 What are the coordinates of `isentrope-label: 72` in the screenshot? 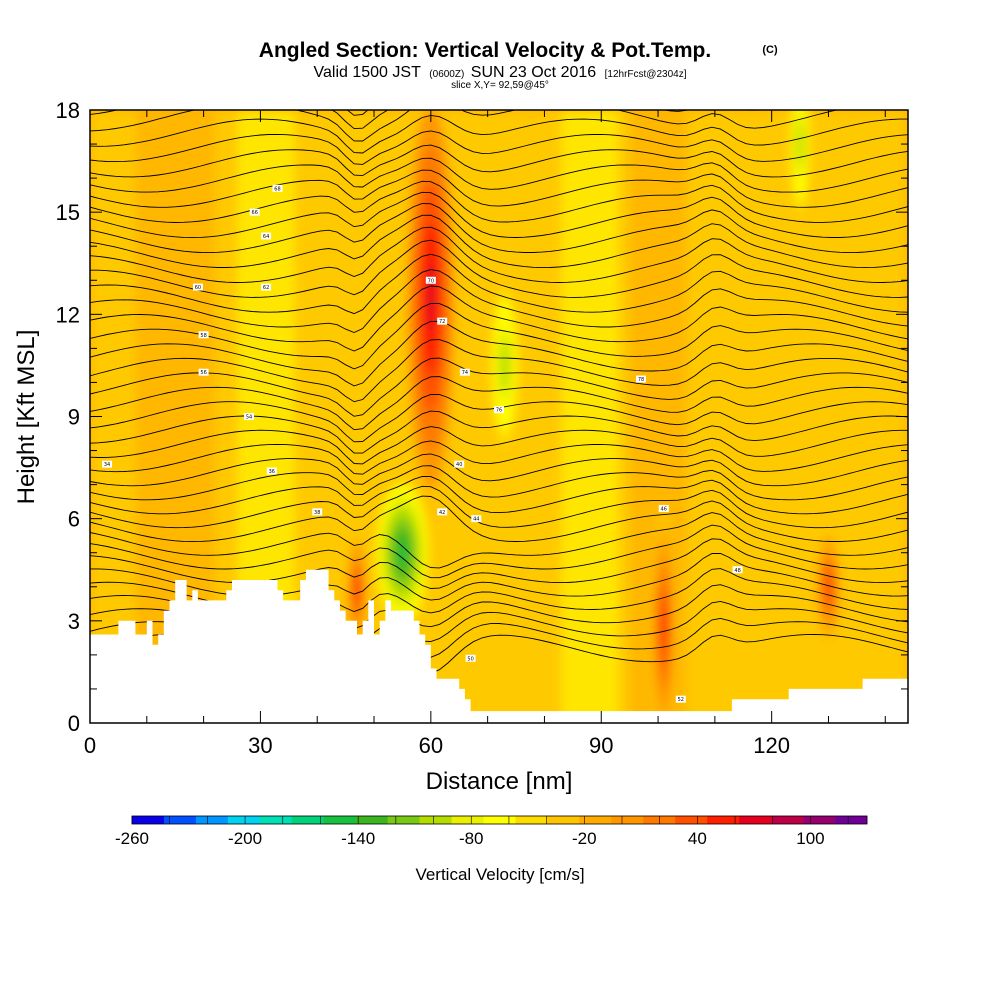 It's located at (442, 321).